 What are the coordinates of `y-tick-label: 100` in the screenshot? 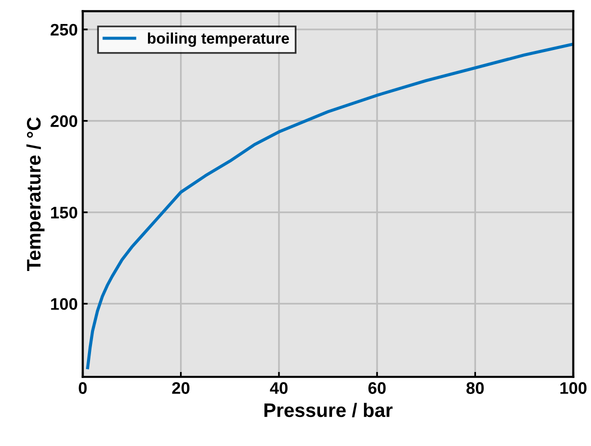 It's located at (64, 304).